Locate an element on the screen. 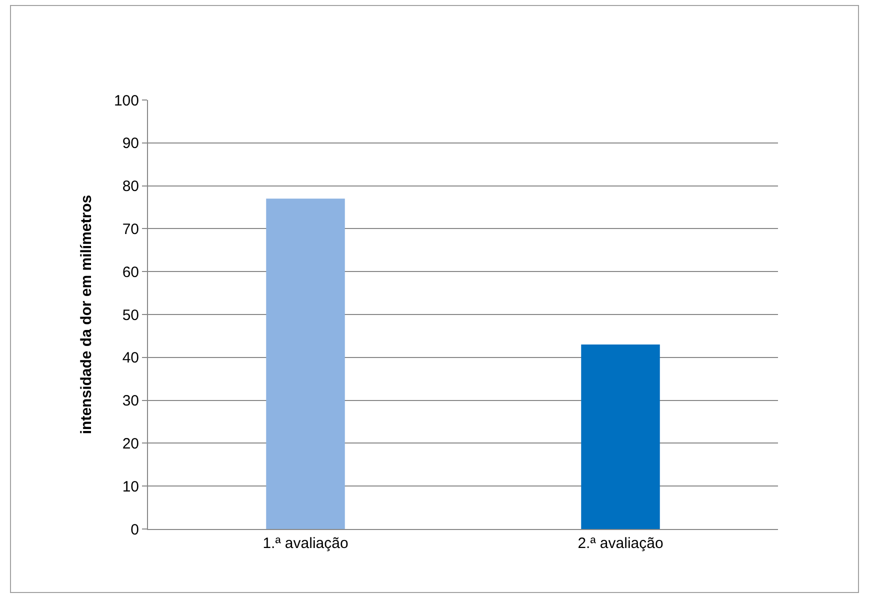  x-tick-label: 2.ª avaliação is located at coordinates (621, 543).